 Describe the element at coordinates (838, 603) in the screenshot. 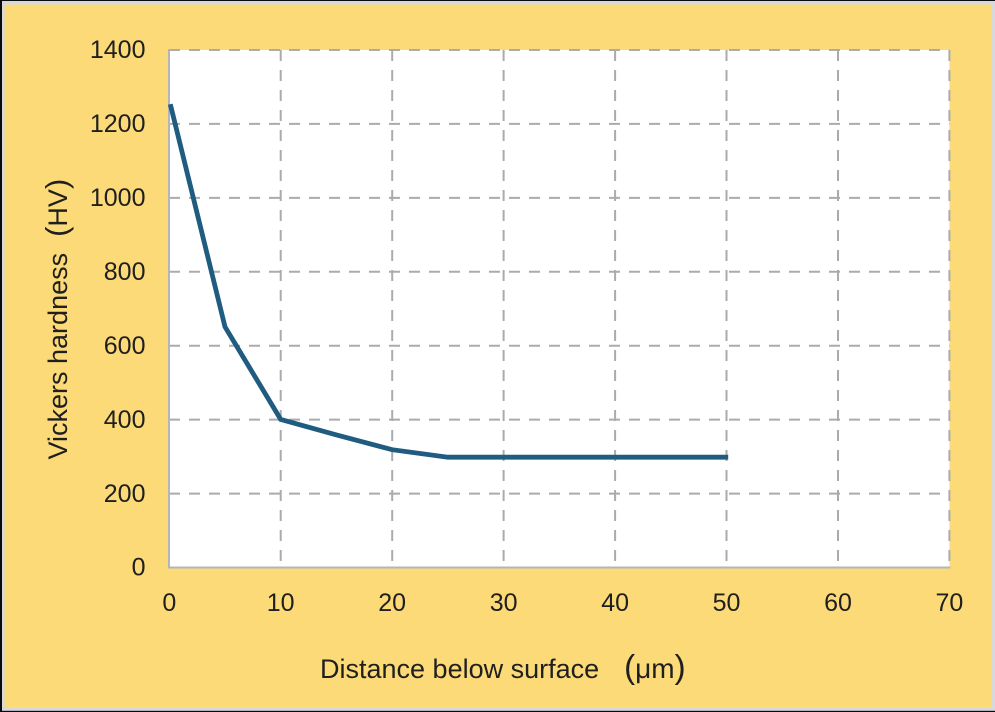

I see `svg-text: 60` at that location.